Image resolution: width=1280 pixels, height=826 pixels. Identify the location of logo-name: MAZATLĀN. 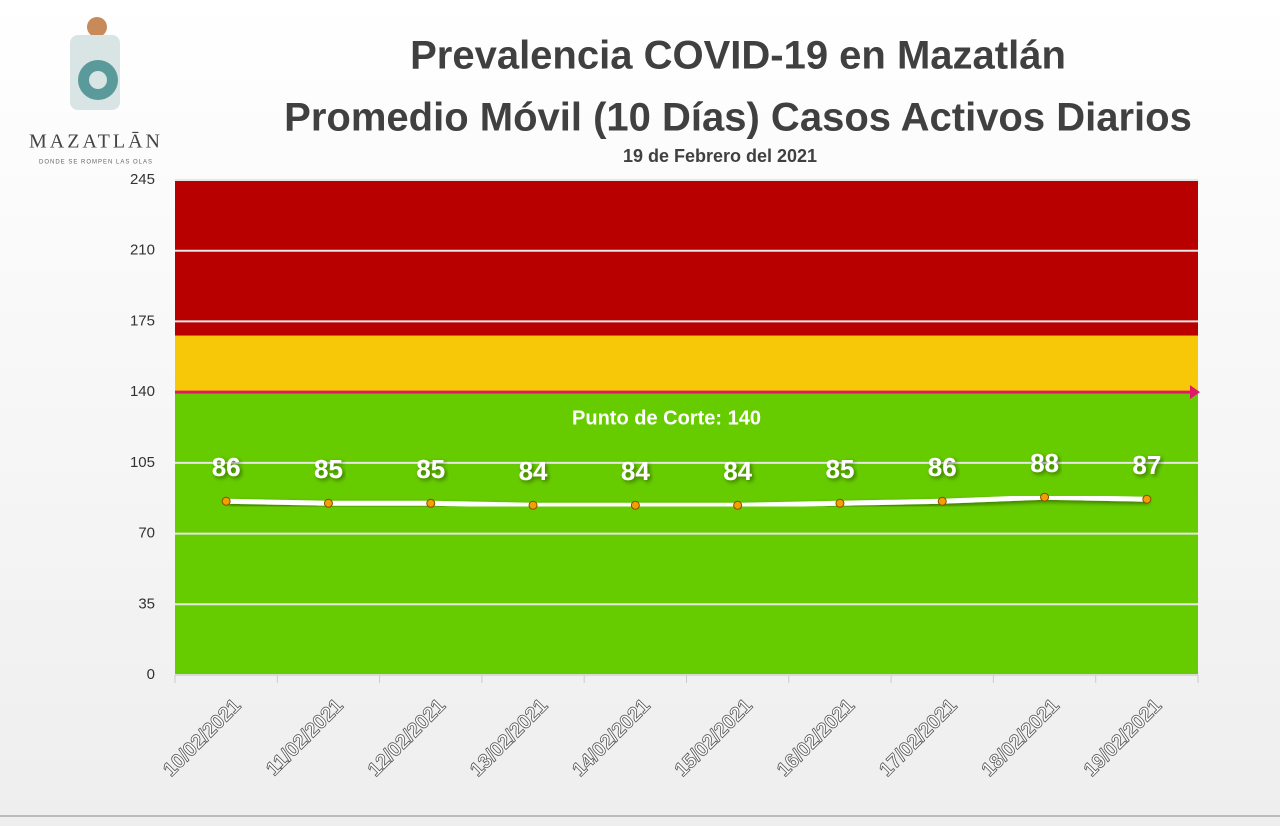
(96, 142).